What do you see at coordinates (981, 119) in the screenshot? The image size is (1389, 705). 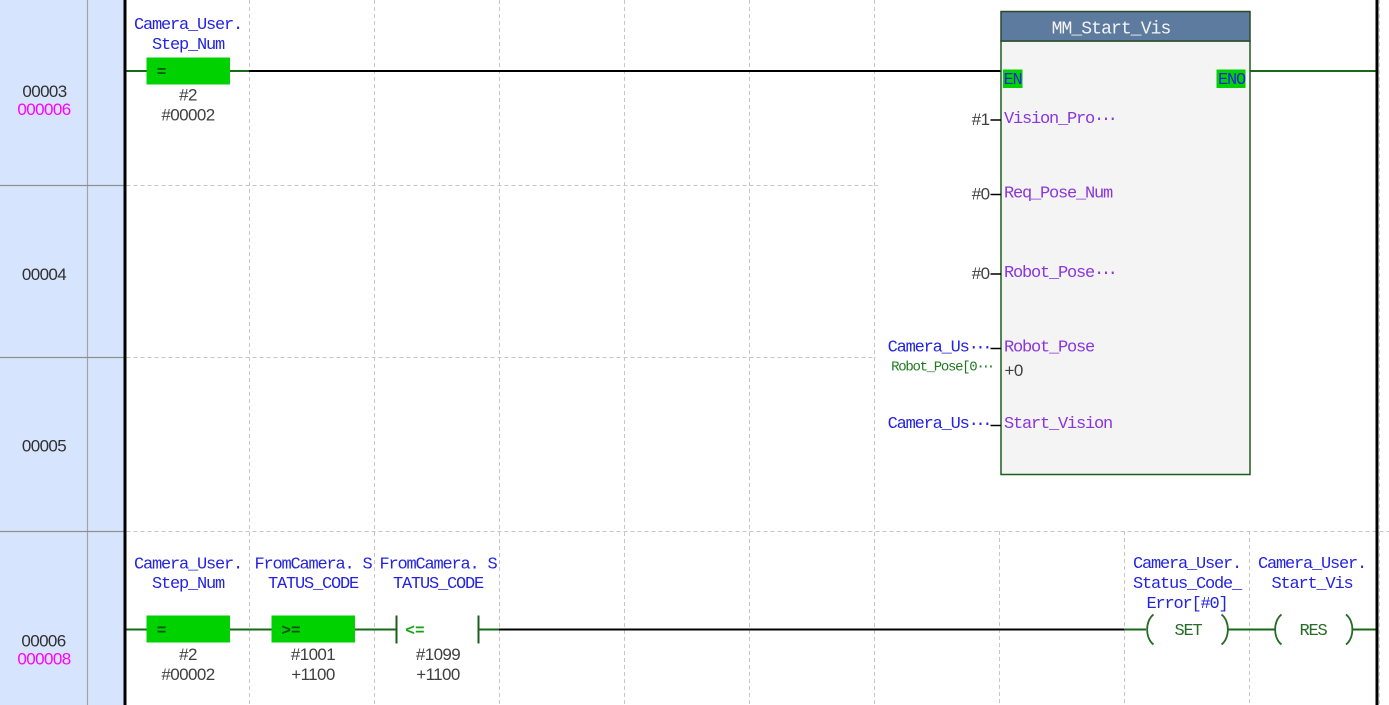 I see `svg-text: #1` at bounding box center [981, 119].